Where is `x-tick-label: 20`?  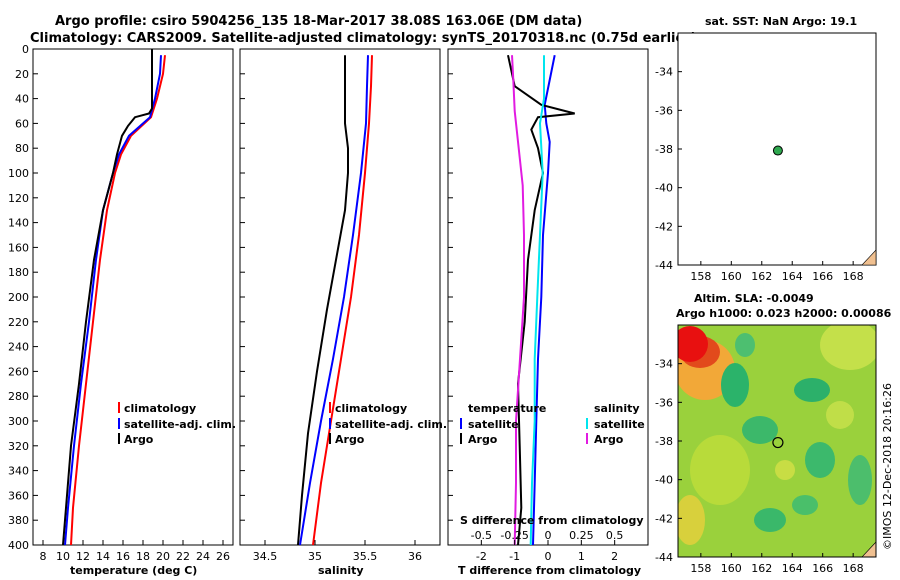 x-tick-label: 20 is located at coordinates (163, 556).